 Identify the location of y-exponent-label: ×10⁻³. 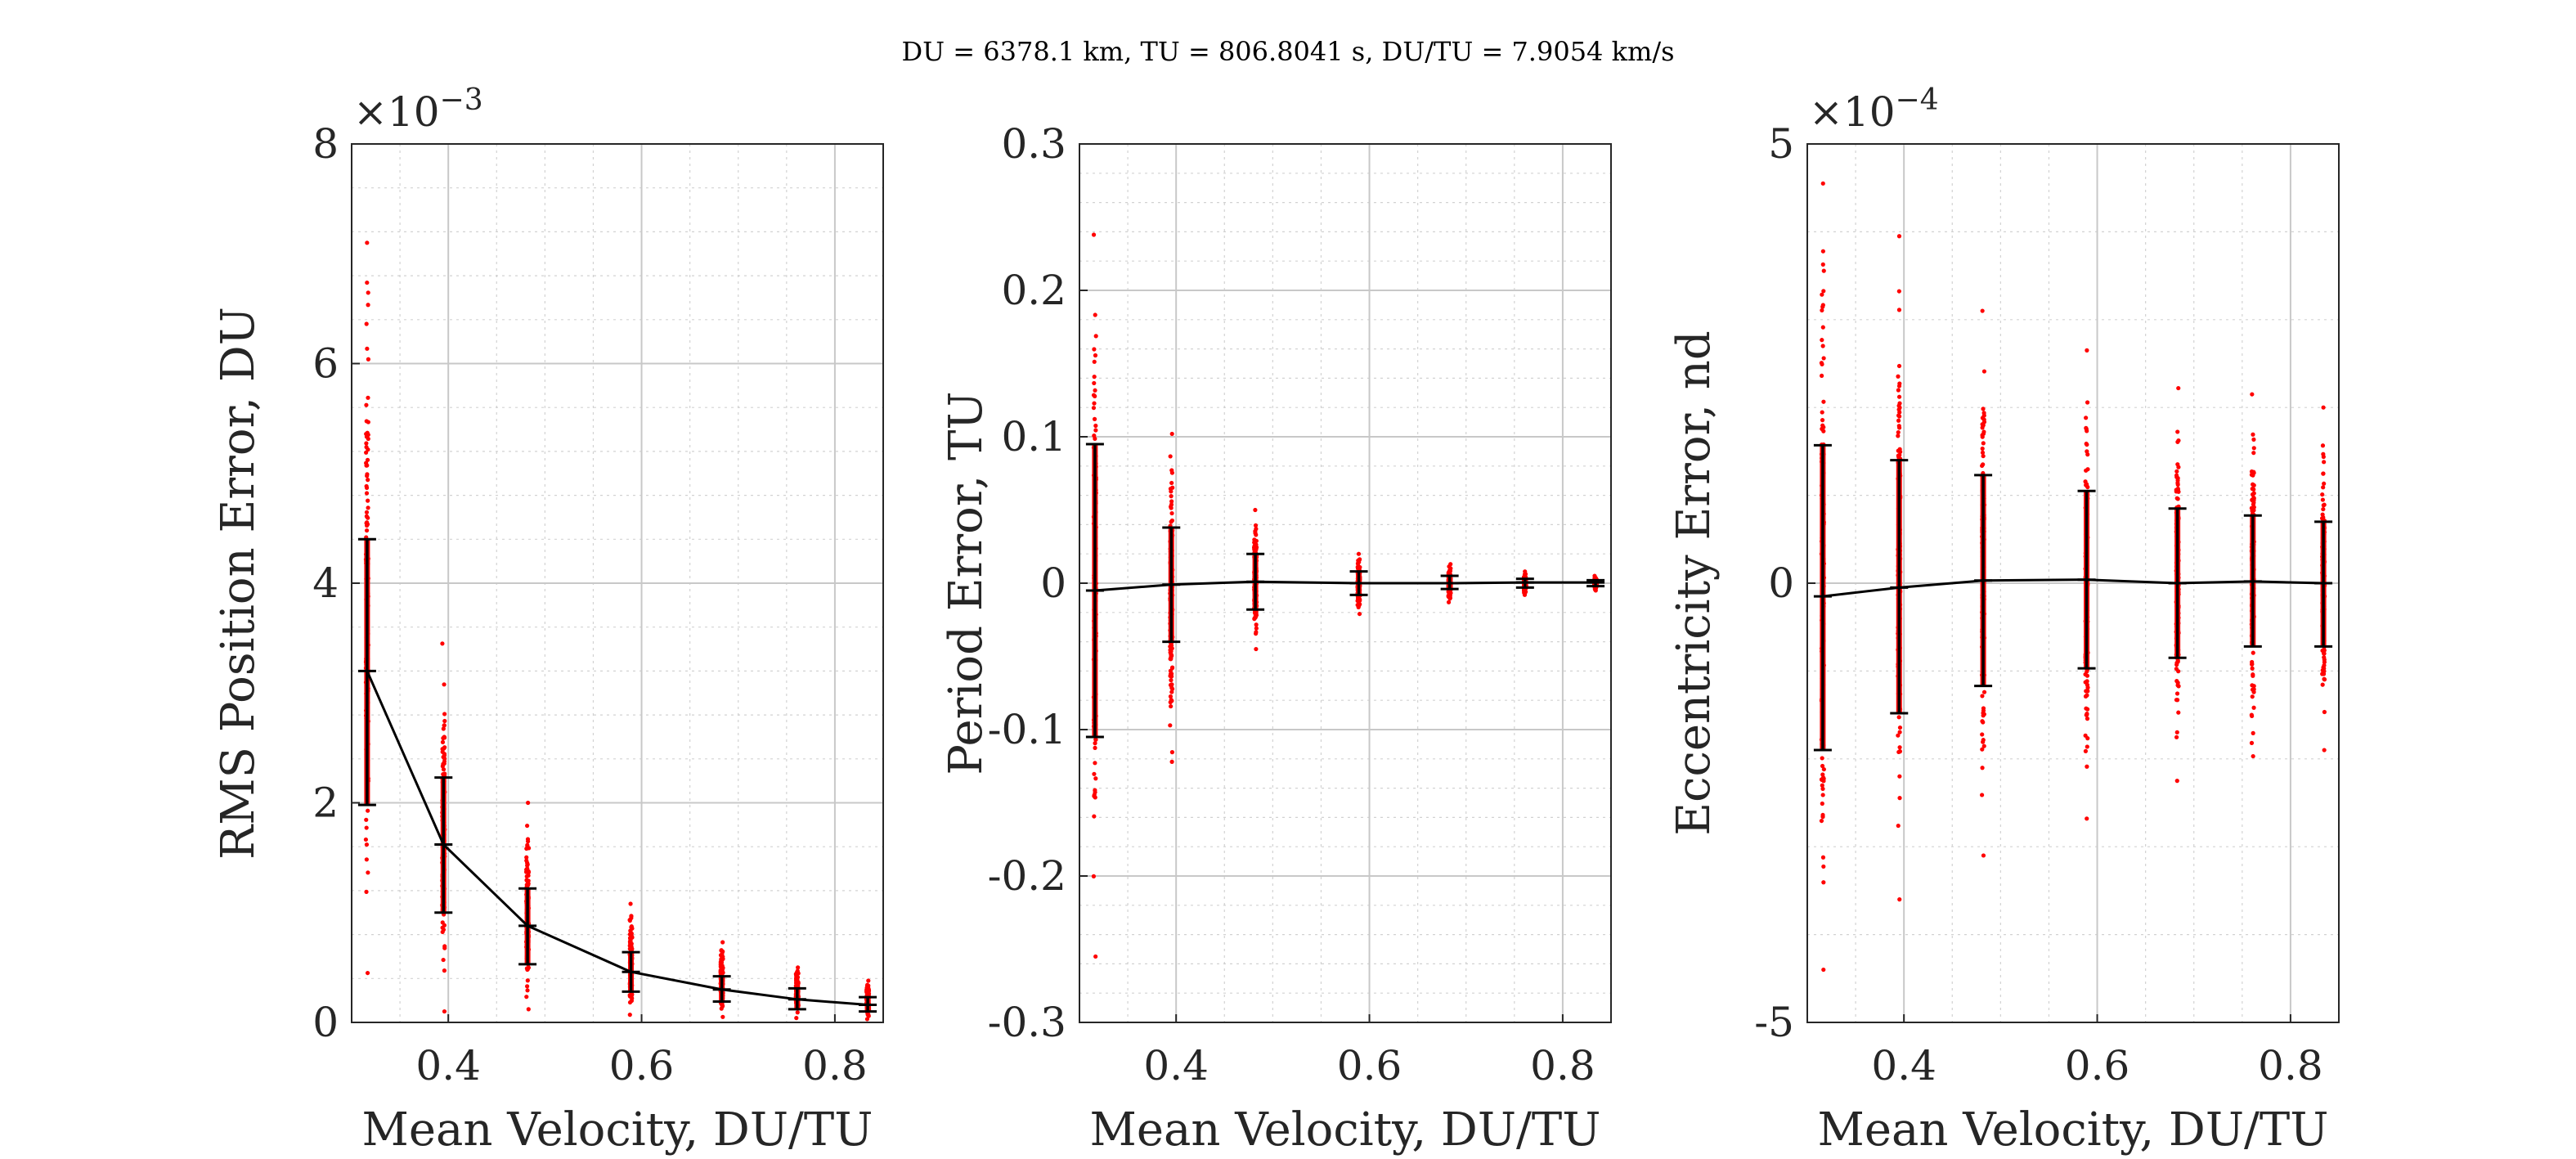
(418, 110).